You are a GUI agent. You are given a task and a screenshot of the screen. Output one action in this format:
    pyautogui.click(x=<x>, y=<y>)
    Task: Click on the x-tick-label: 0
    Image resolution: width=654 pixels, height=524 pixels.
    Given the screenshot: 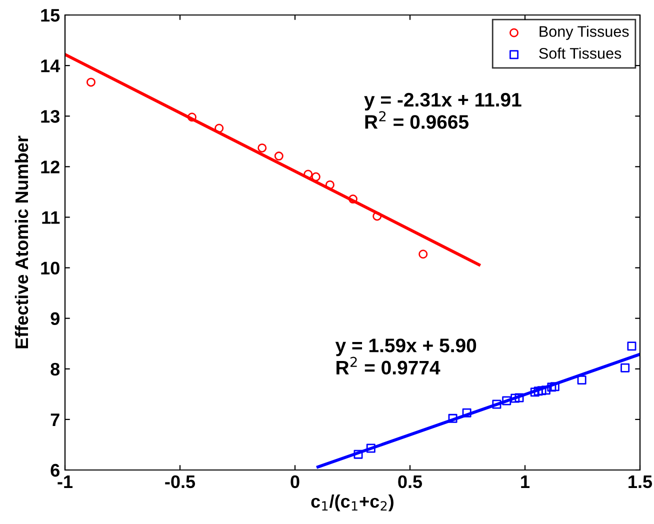 What is the action you would take?
    pyautogui.click(x=295, y=481)
    